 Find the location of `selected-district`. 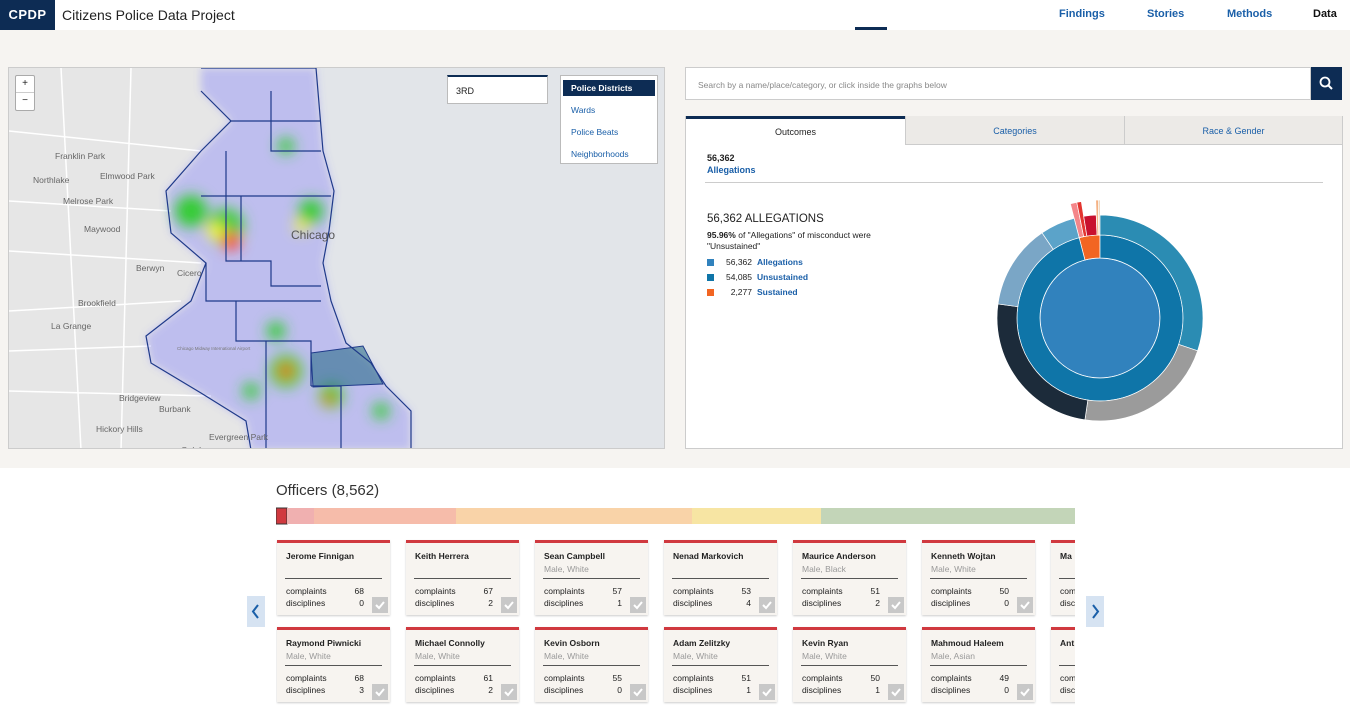

selected-district is located at coordinates (347, 366).